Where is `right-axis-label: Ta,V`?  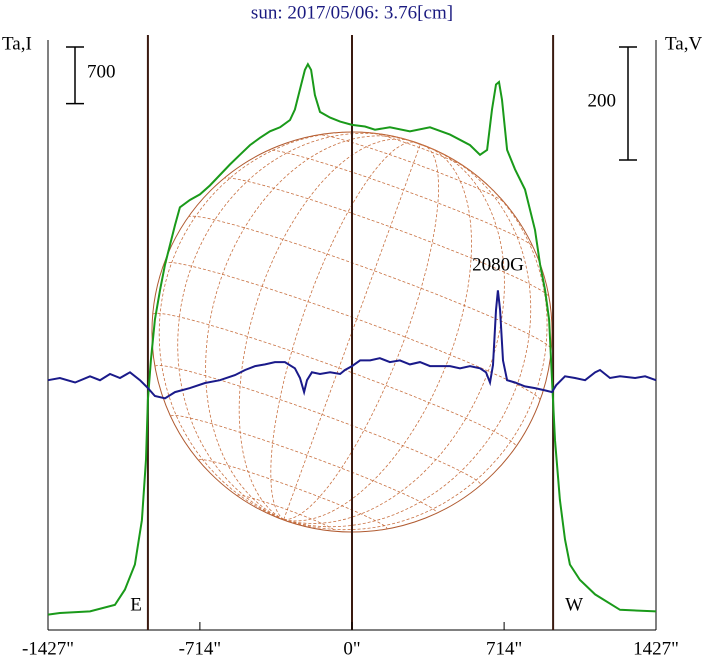
right-axis-label: Ta,V is located at coordinates (683, 43).